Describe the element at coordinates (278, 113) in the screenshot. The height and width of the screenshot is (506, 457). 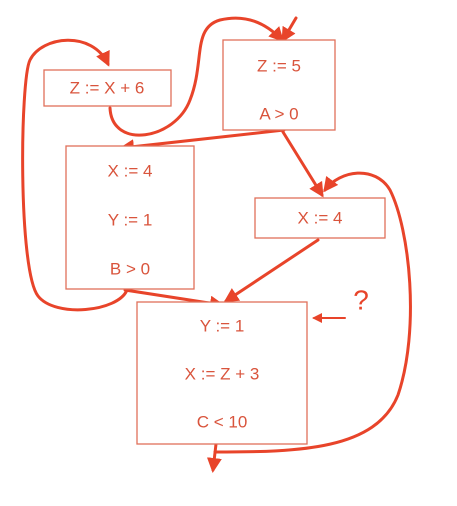
I see `node-entry-line-2: A > 0` at that location.